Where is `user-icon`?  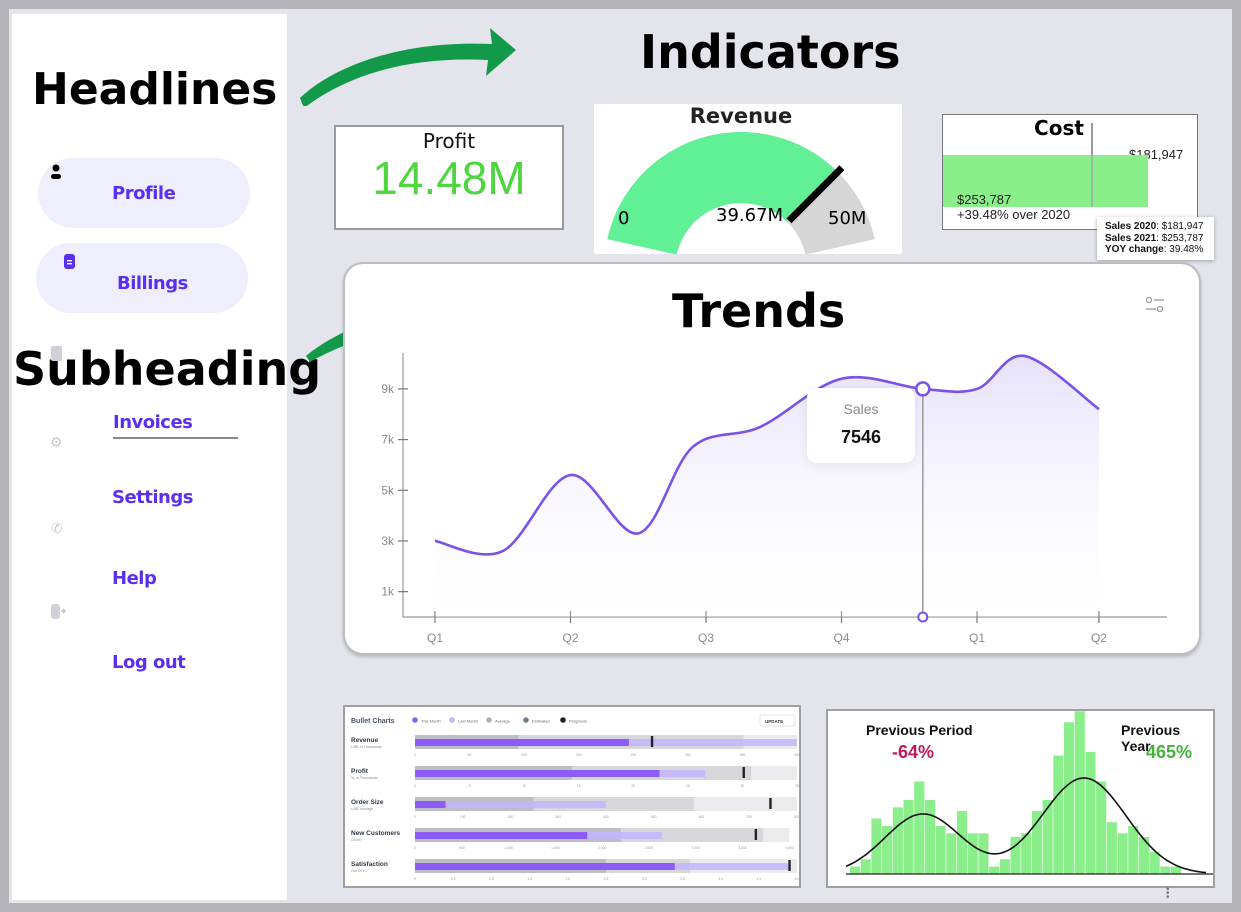
user-icon is located at coordinates (56, 171).